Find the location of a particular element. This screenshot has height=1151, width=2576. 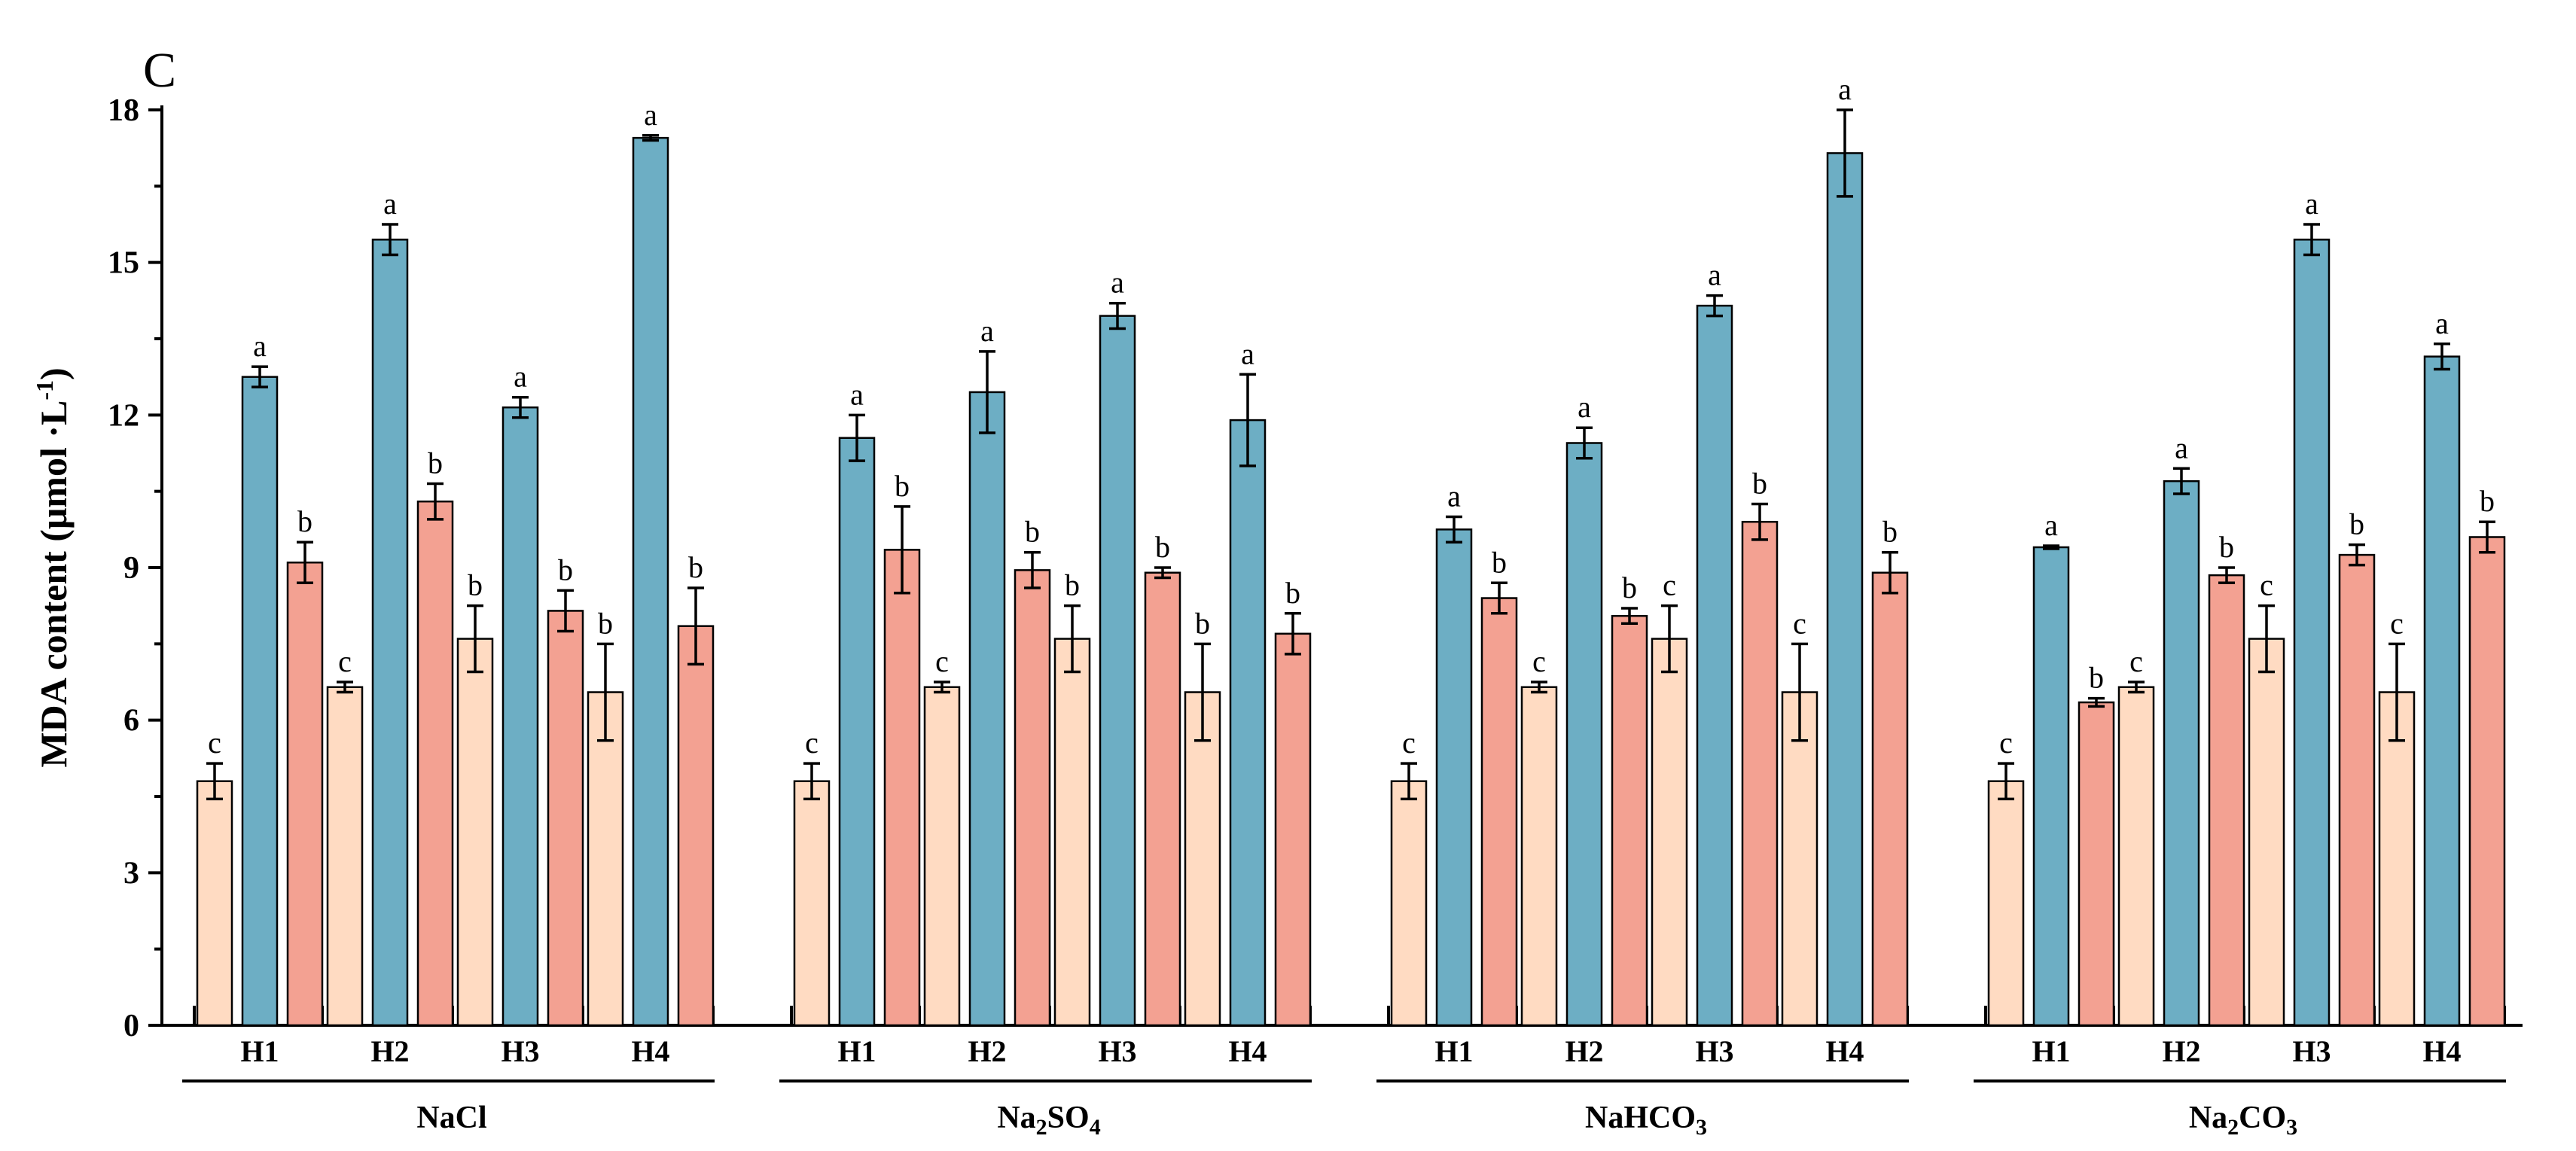

y-tick-label: 9 is located at coordinates (131, 568).